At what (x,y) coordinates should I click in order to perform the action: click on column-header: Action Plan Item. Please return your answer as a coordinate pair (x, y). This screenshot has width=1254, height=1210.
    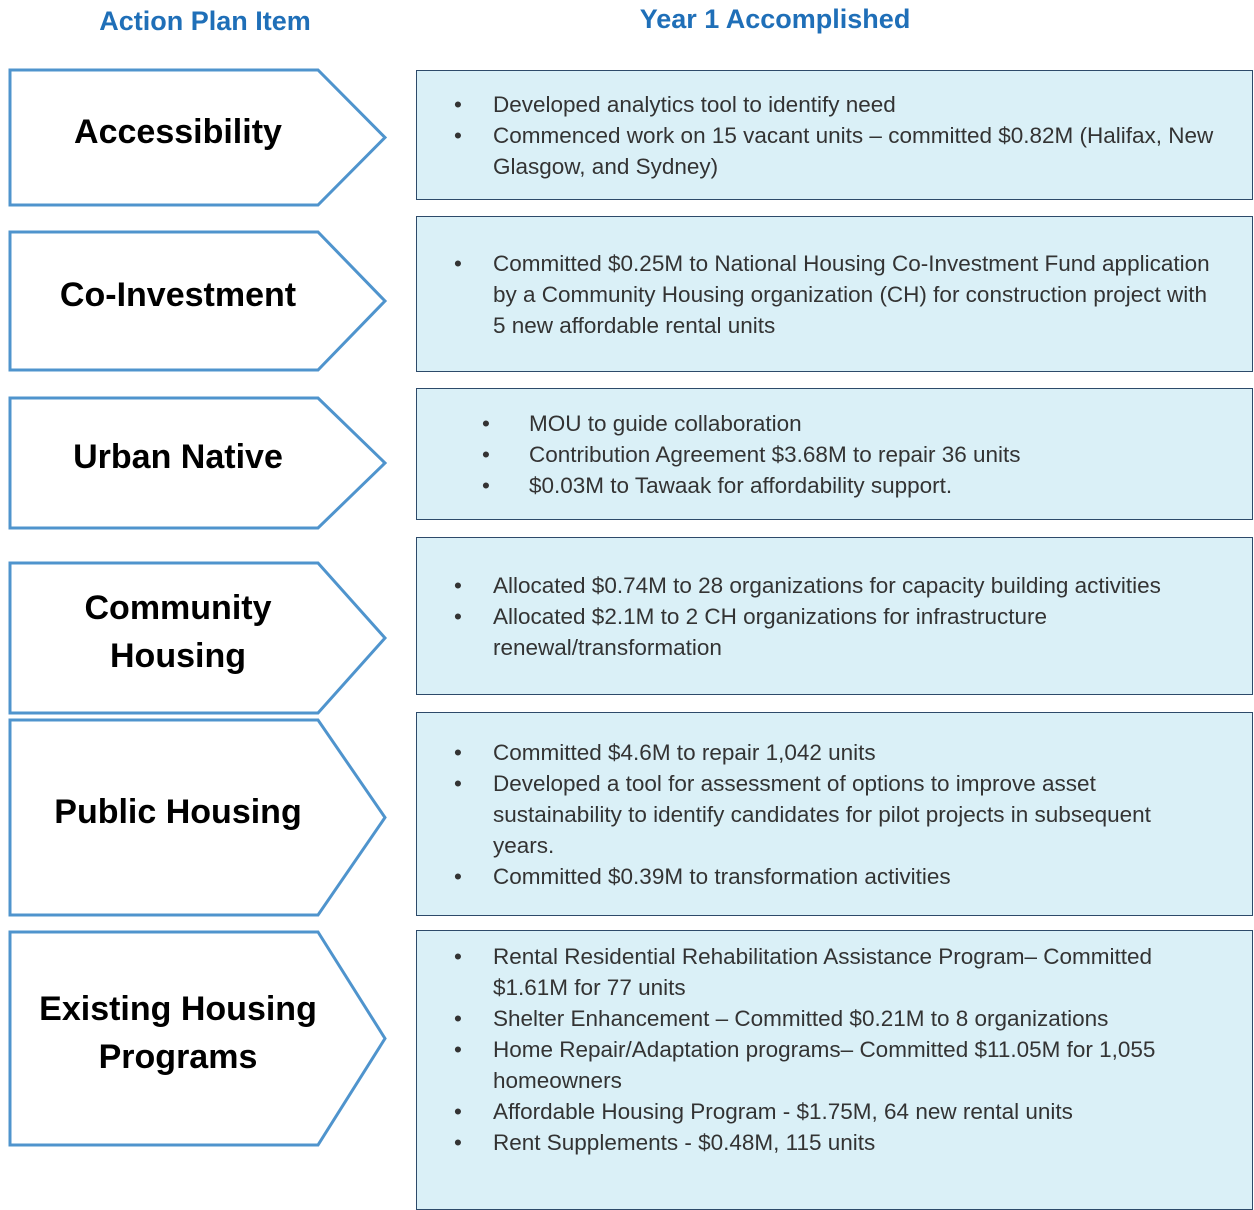
    Looking at the image, I should click on (205, 21).